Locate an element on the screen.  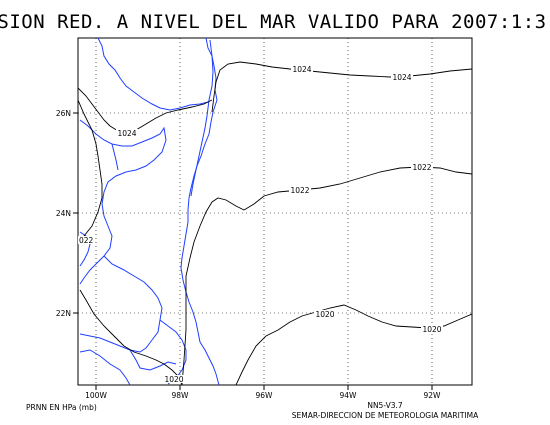
lat-tick-22n: 22N is located at coordinates (63, 313).